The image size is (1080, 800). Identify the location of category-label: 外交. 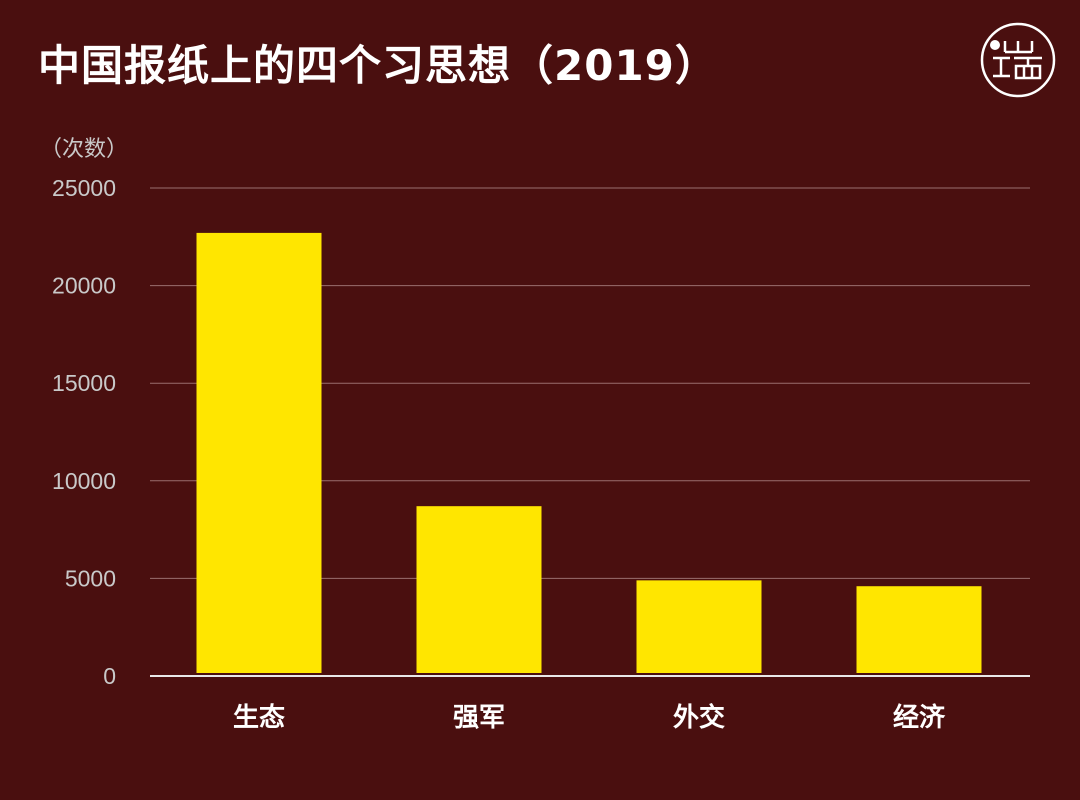
(699, 717).